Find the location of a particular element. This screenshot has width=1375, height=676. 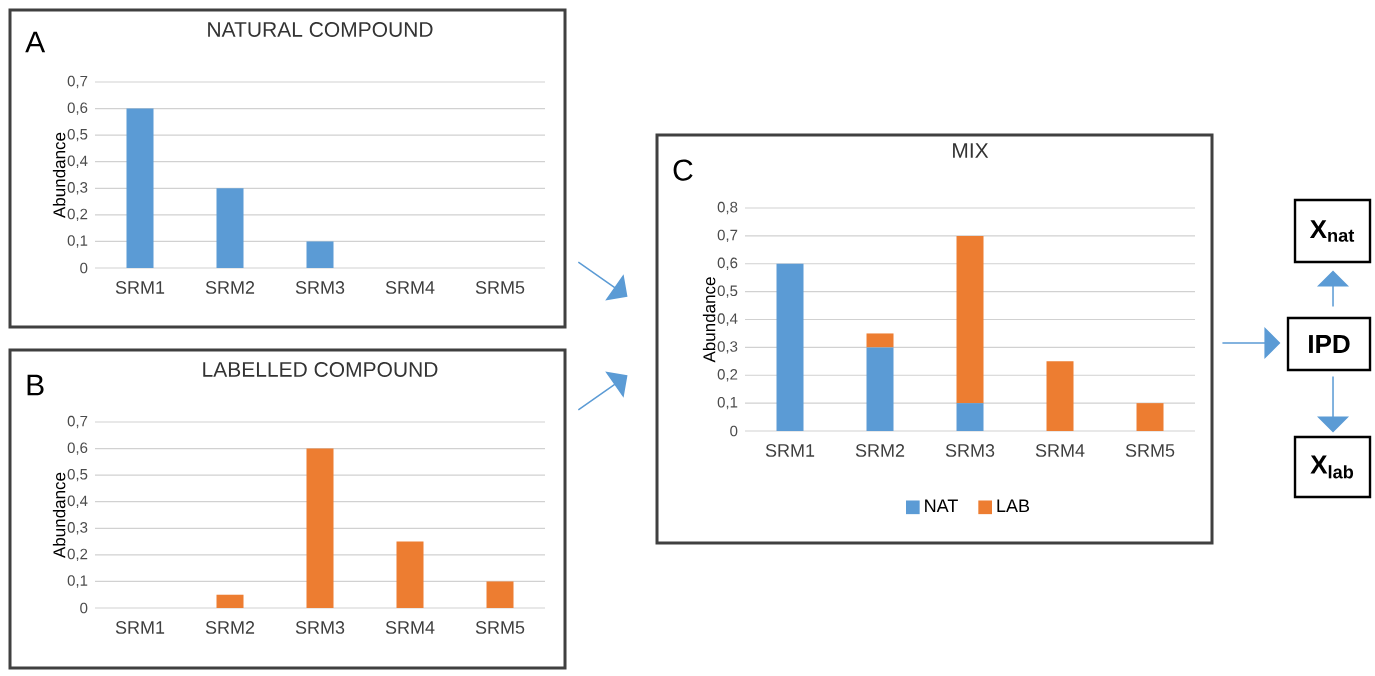

legend-label: LAB is located at coordinates (1013, 505).